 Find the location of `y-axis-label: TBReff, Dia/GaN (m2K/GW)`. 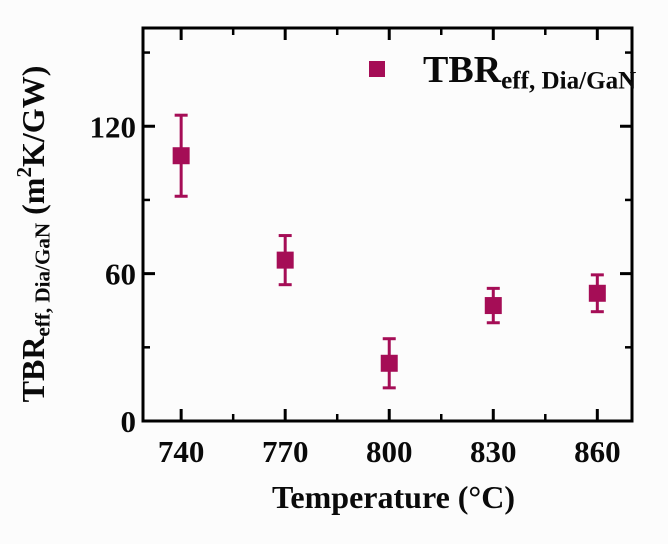

y-axis-label: TBReff, Dia/GaN (m2K/GW) is located at coordinates (33, 234).